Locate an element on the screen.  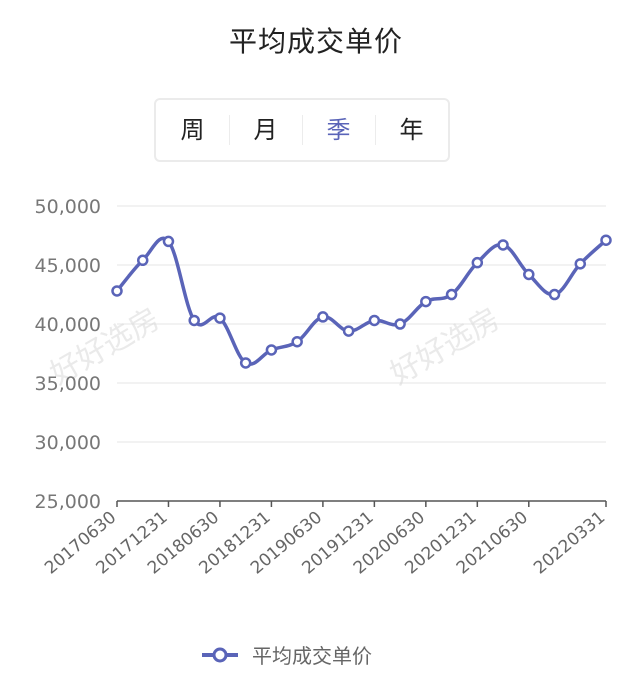
legend: 平均成交单价 is located at coordinates (286, 654).